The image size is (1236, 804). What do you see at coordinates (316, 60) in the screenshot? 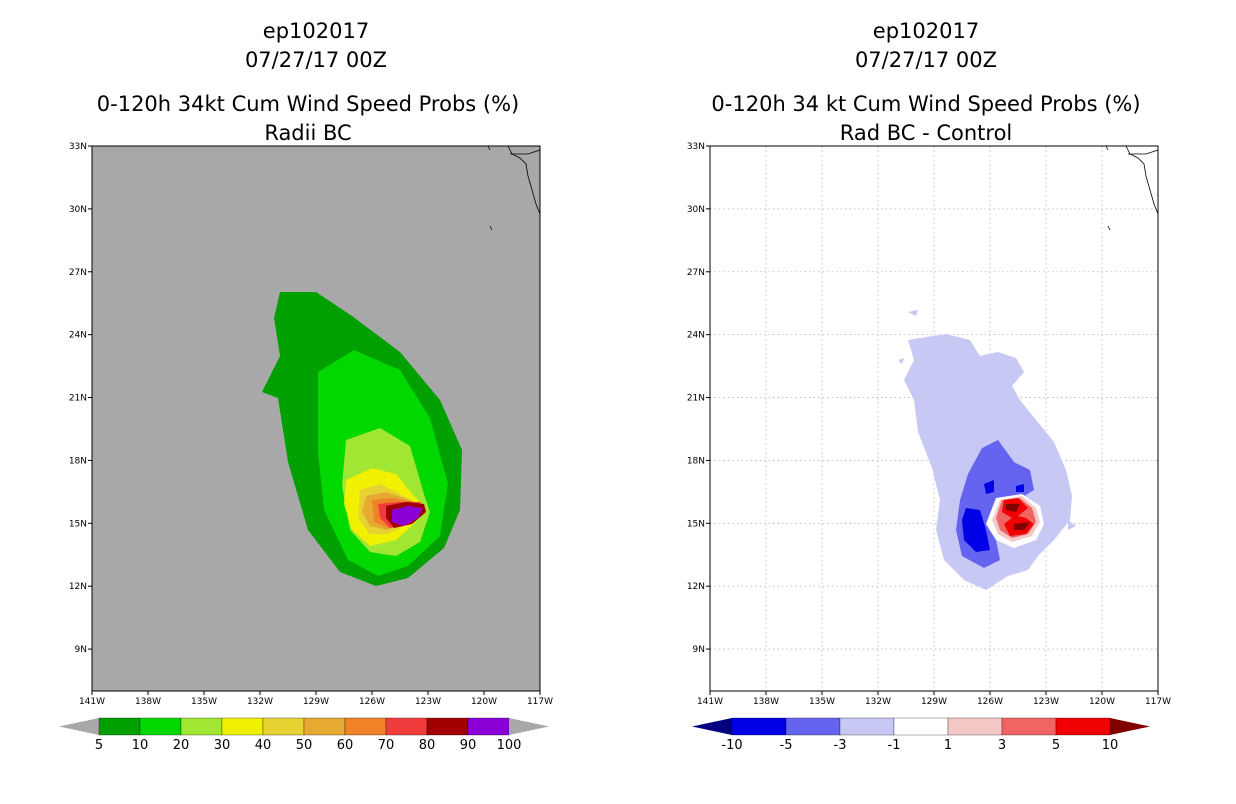
I see `left-date: 07/27/17 00Z` at bounding box center [316, 60].